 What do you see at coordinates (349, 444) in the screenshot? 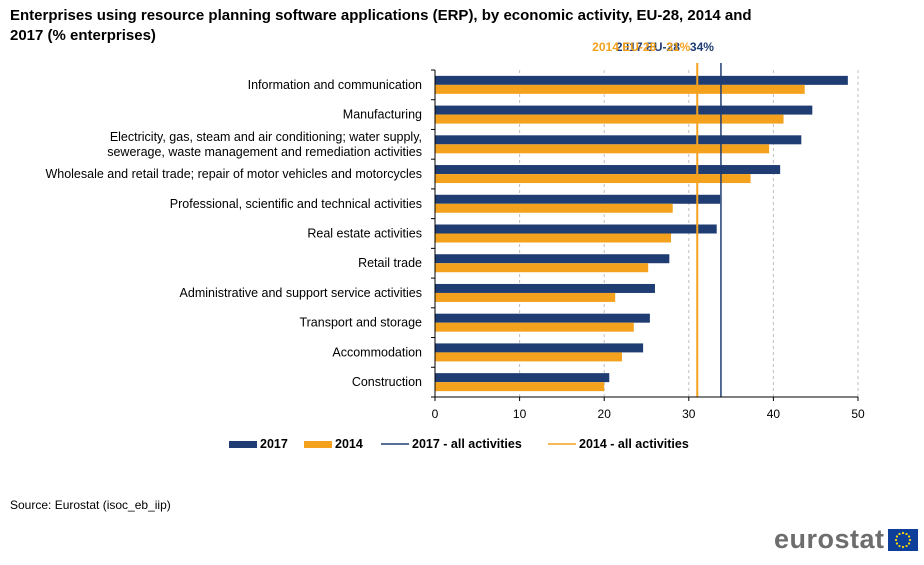
I see `legend-label: 2014` at bounding box center [349, 444].